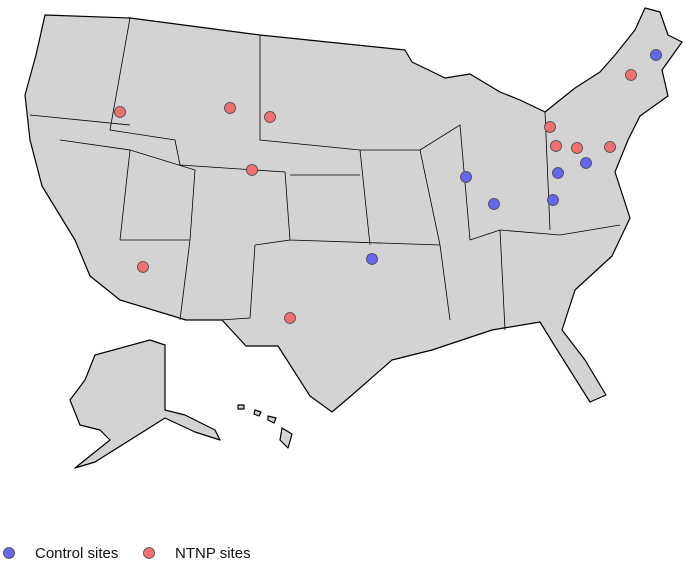 The image size is (685, 561). What do you see at coordinates (213, 553) in the screenshot?
I see `legend-label: NTNP sites` at bounding box center [213, 553].